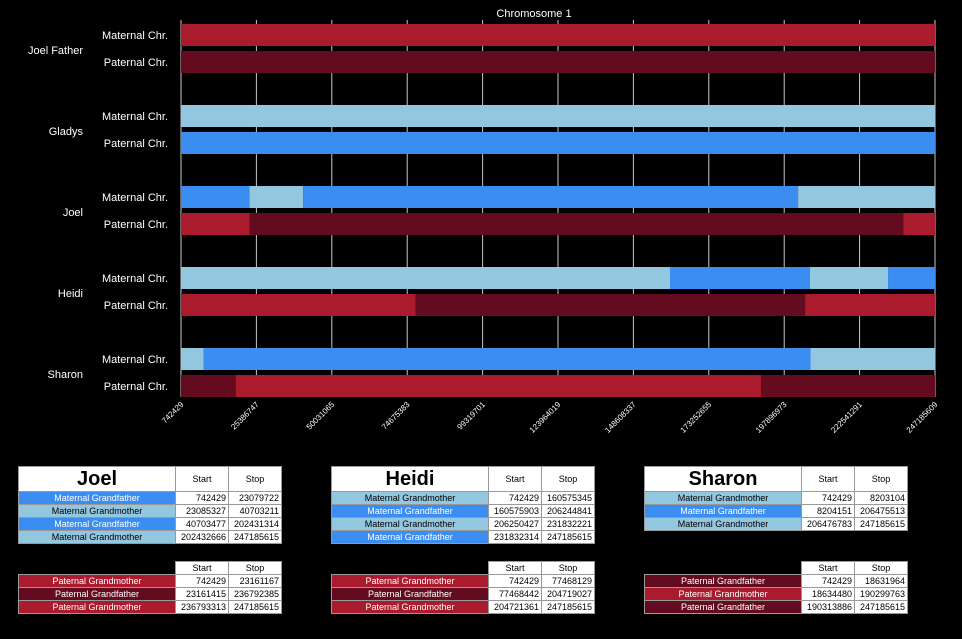  Describe the element at coordinates (66, 132) in the screenshot. I see `person-label: Gladys` at that location.